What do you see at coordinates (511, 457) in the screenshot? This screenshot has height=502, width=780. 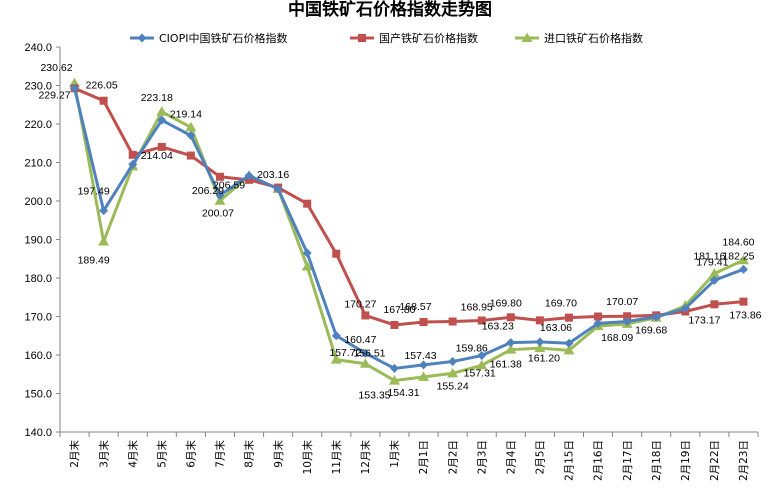 I see `x-tick-label: 2月4日` at bounding box center [511, 457].